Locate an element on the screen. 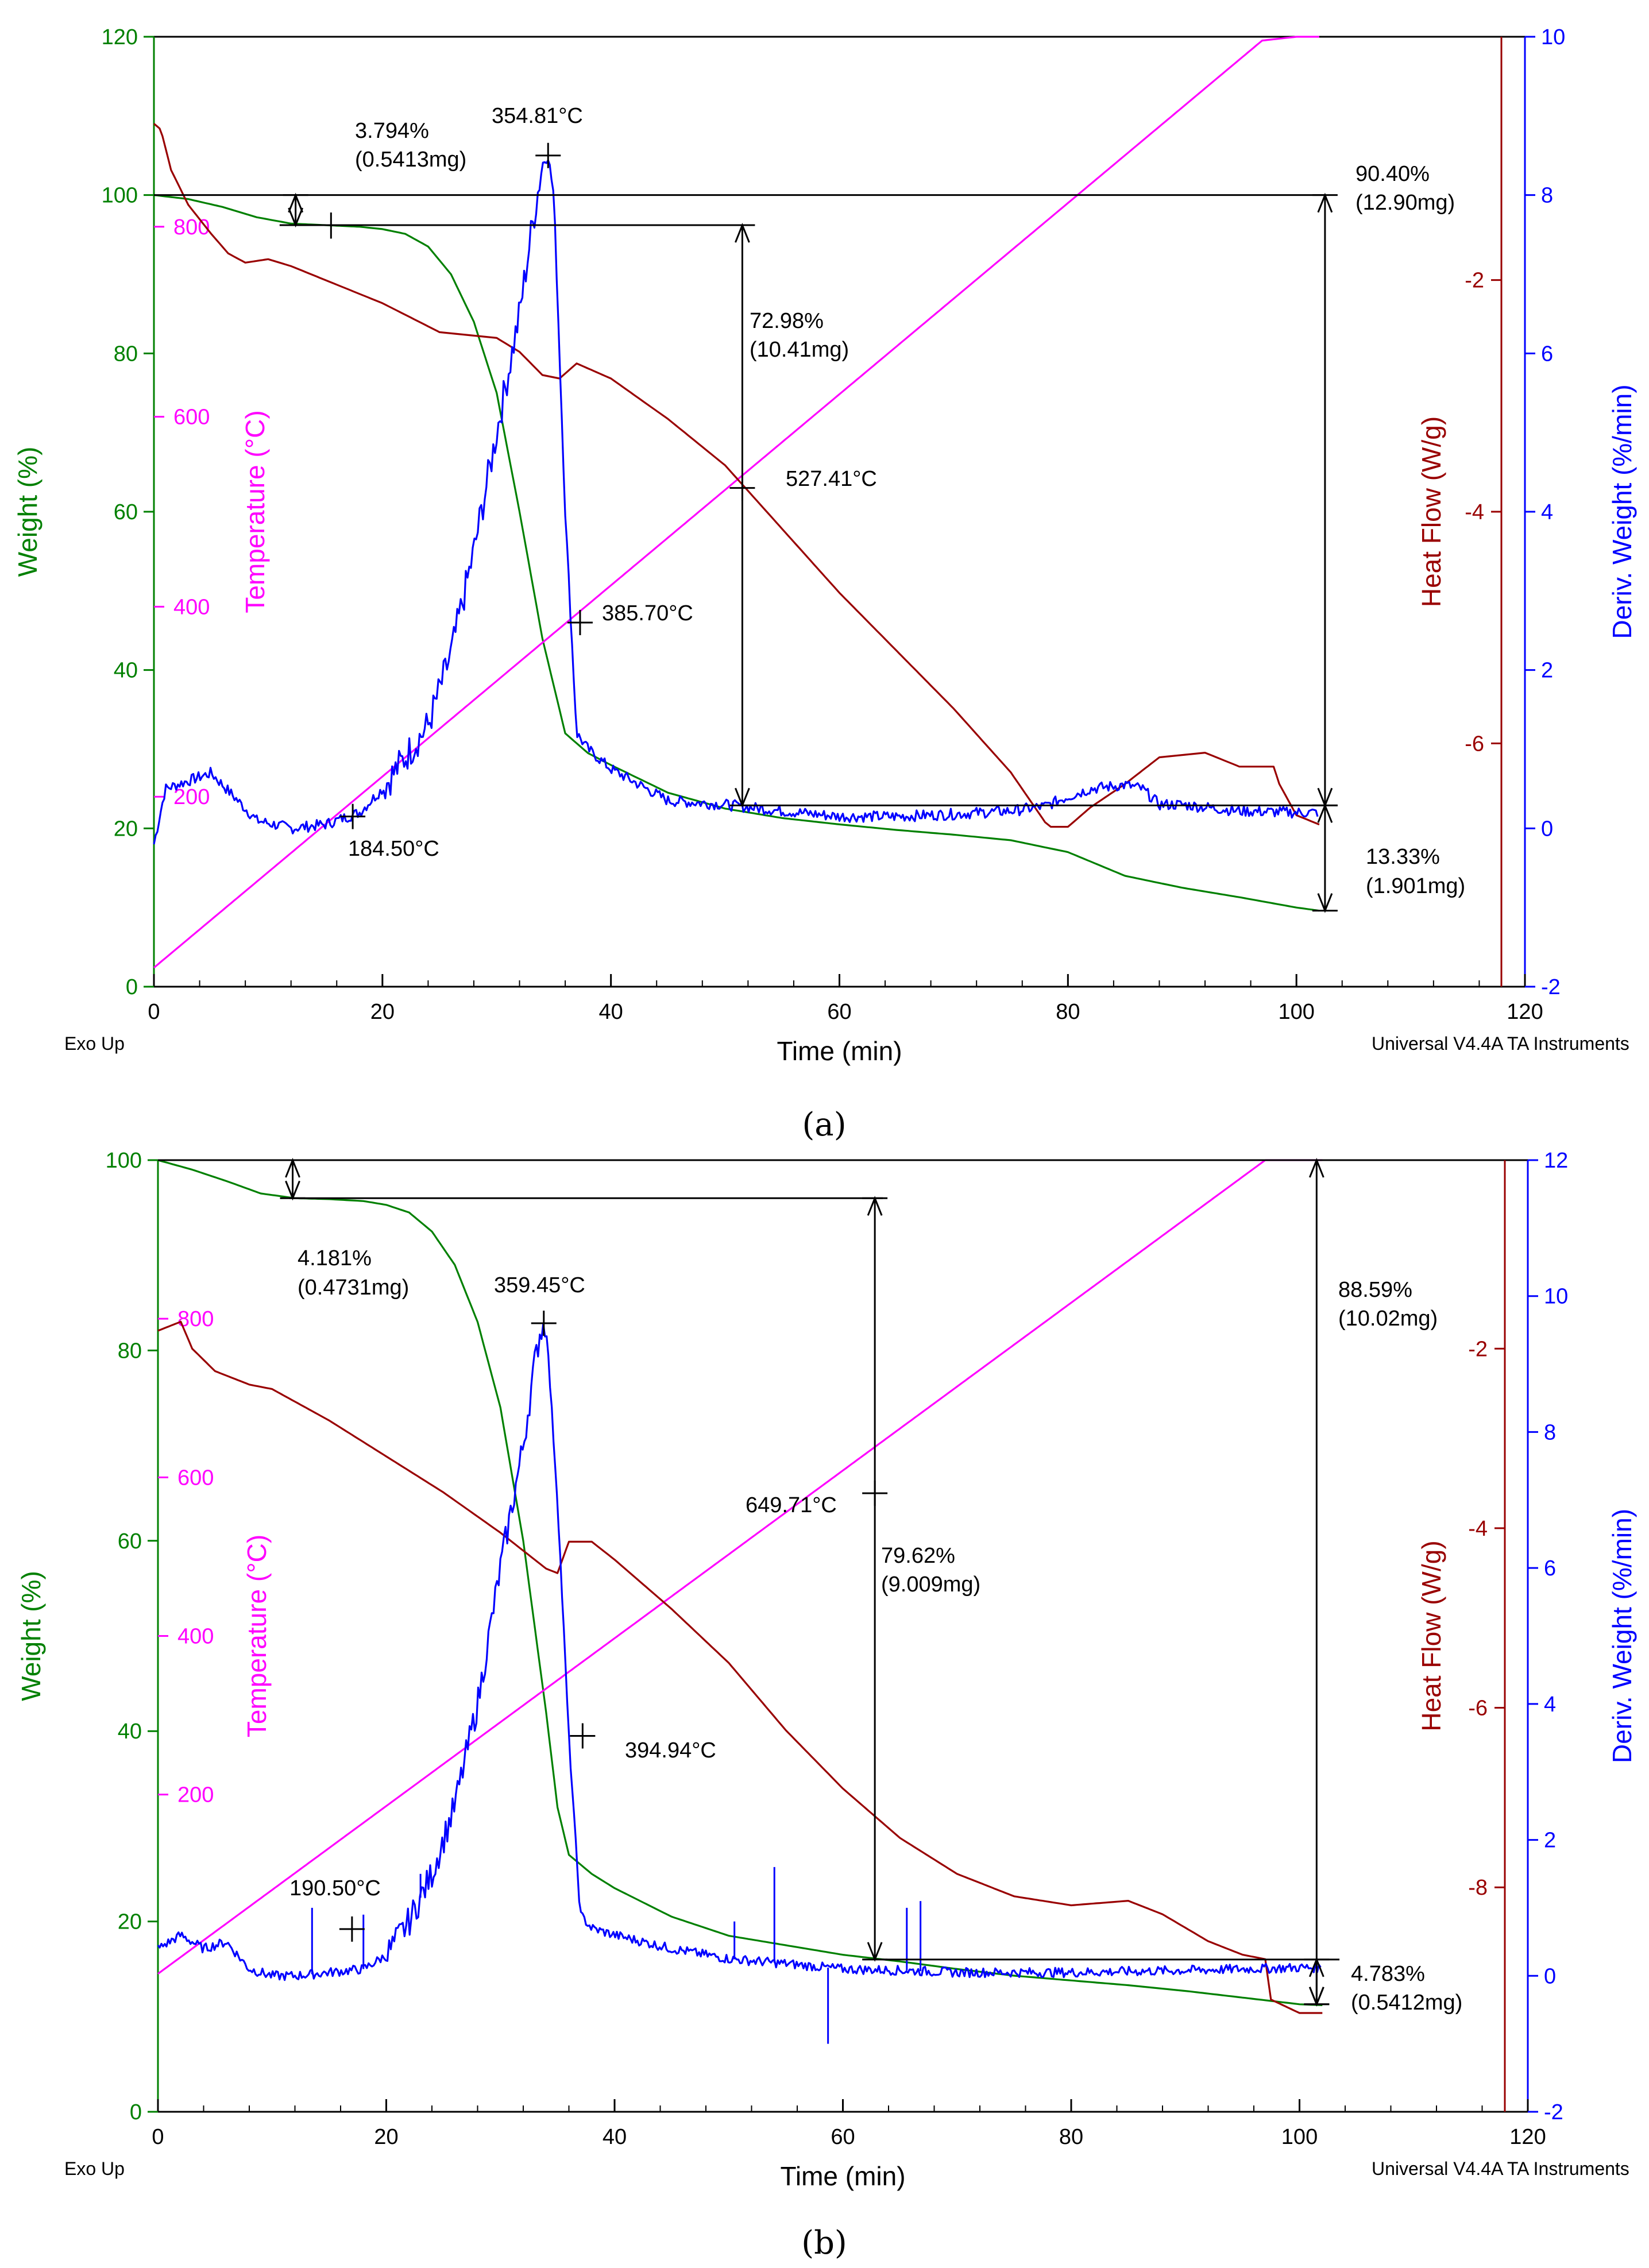 This screenshot has height=2268, width=1649. label-temp-1845: 184.50°C is located at coordinates (393, 849).